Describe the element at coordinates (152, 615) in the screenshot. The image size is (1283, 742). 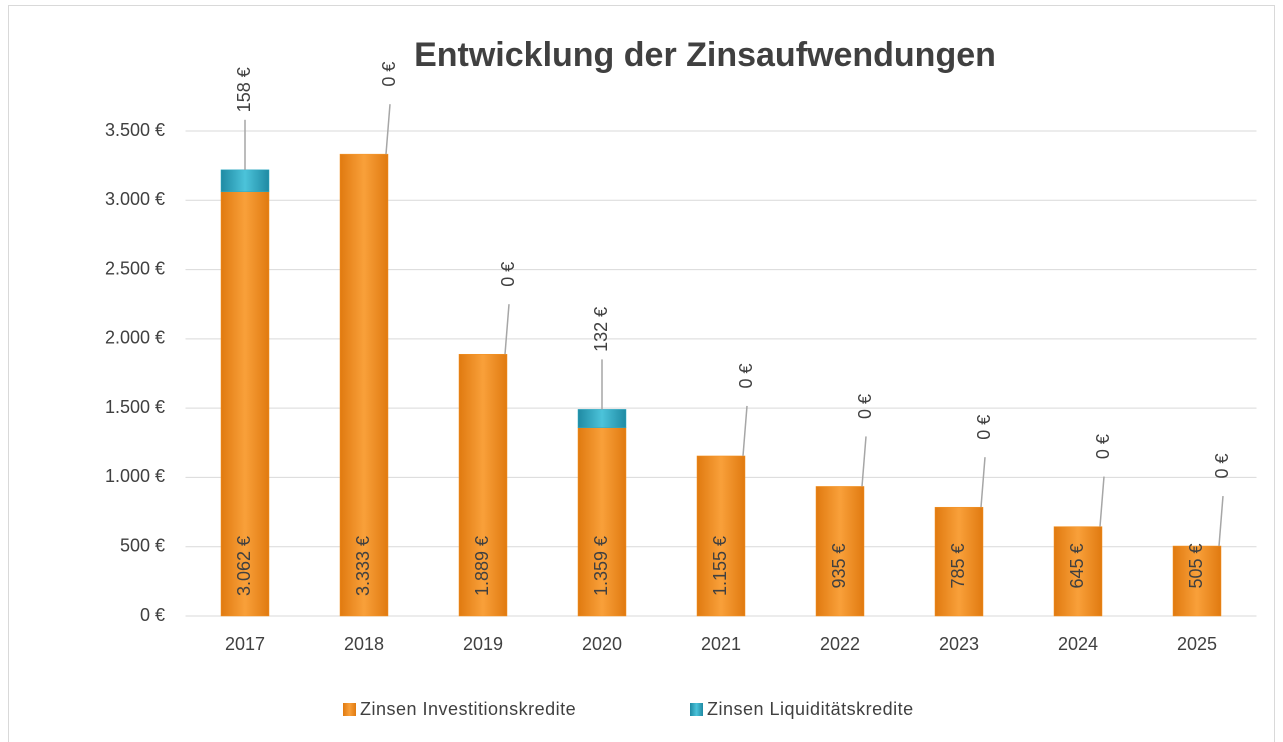
I see `y-tick-label: 0 €` at that location.